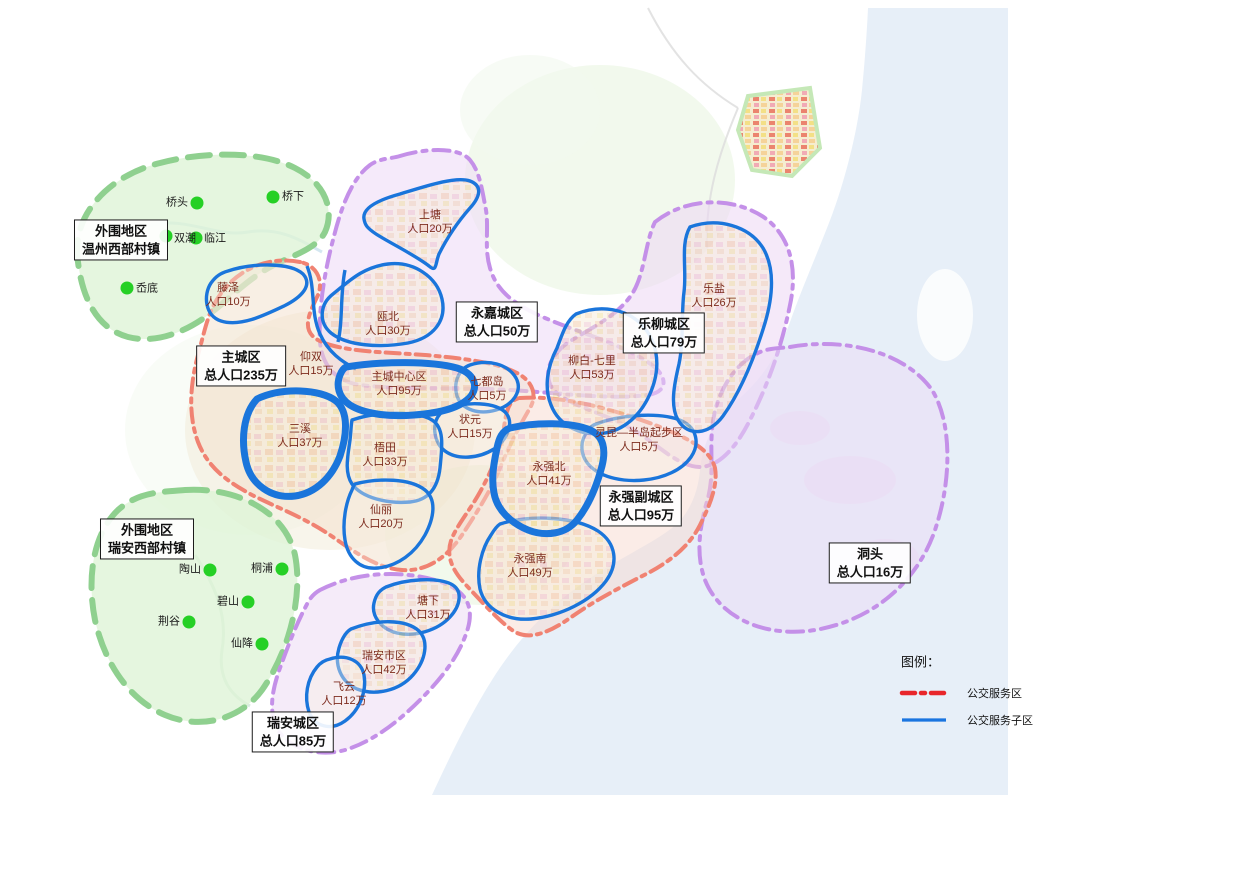  I want to click on village-dot-qiaotou, so click(197, 203).